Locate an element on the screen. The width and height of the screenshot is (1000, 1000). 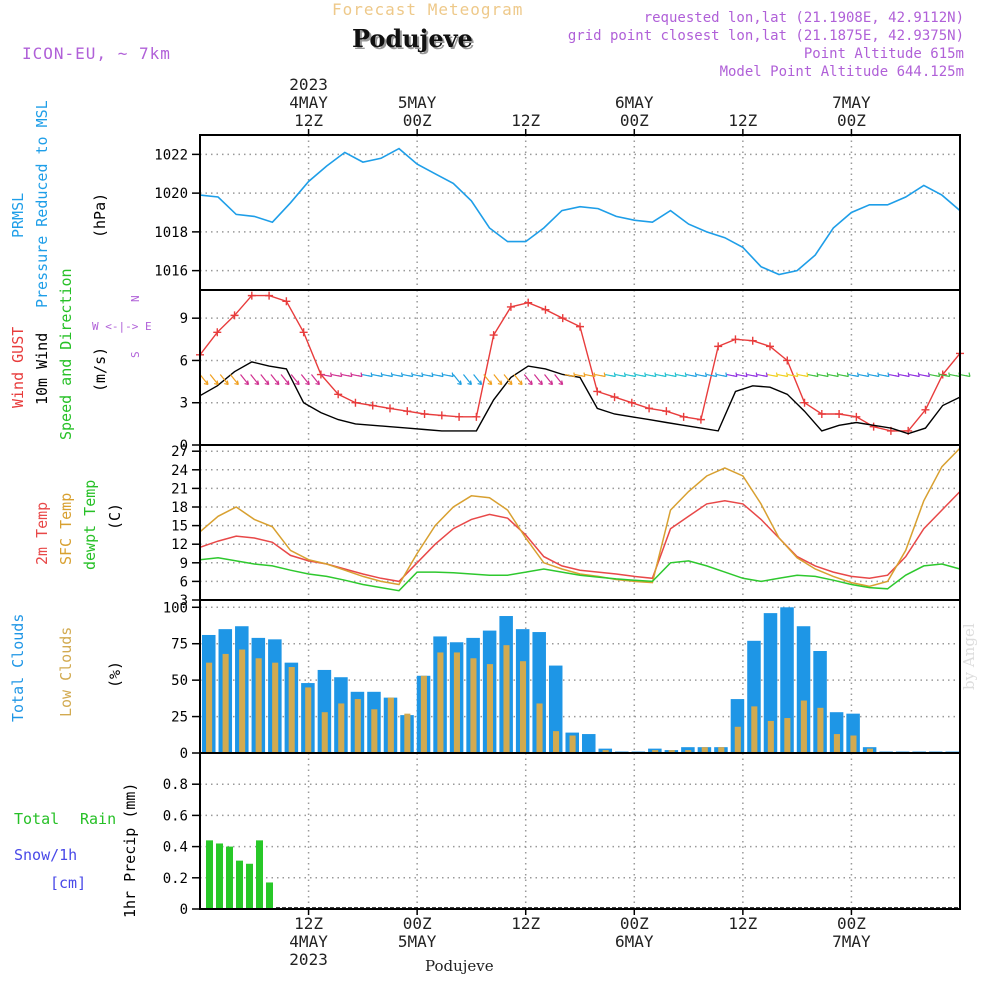
y-tick-label: 6 is located at coordinates (184, 361).